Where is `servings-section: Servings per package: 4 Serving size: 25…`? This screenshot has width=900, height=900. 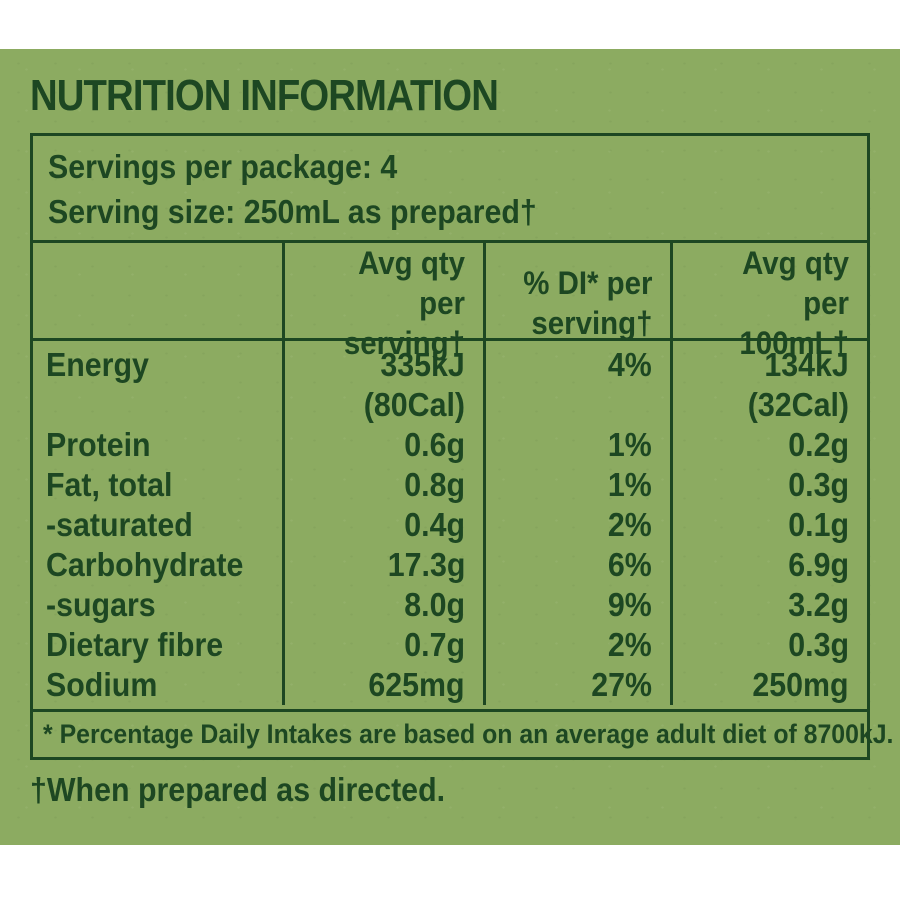
servings-section: Servings per package: 4 Serving size: 25… is located at coordinates (450, 189).